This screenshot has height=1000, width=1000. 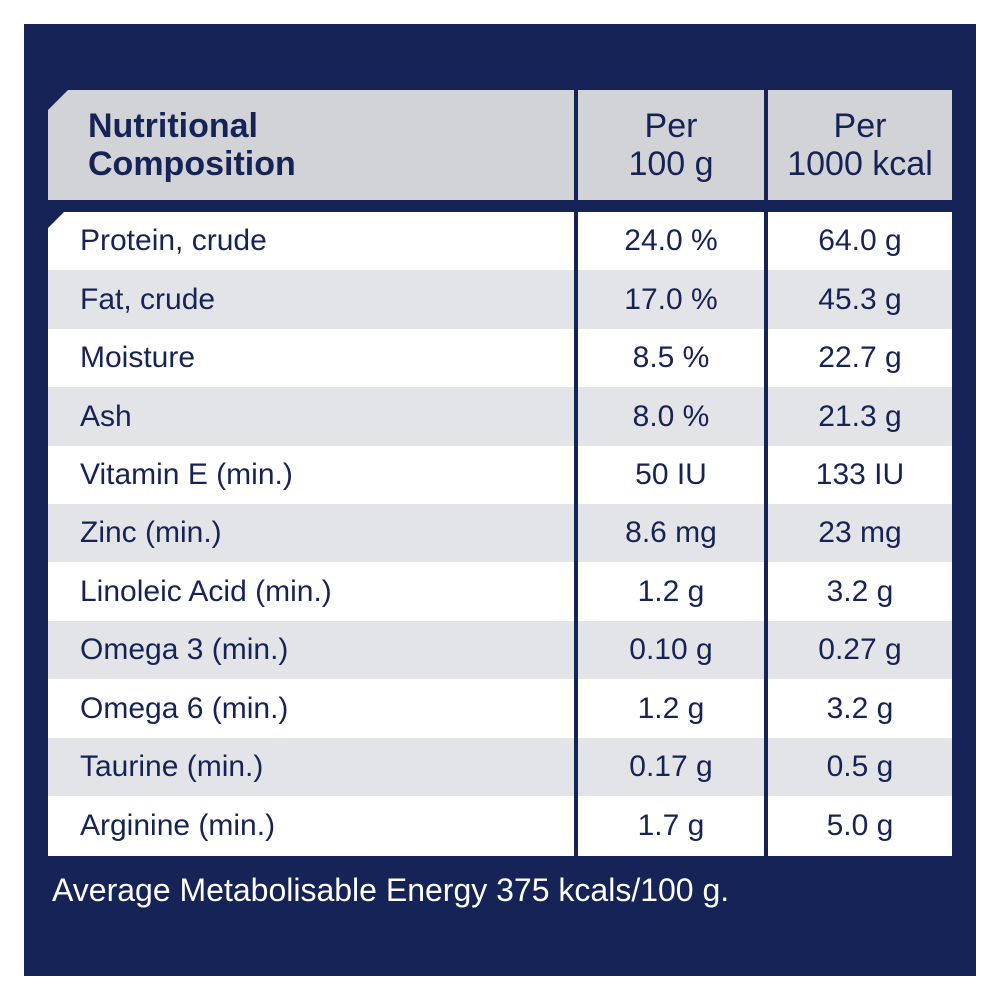 What do you see at coordinates (671, 533) in the screenshot?
I see `row-per-100g: 8.6 mg` at bounding box center [671, 533].